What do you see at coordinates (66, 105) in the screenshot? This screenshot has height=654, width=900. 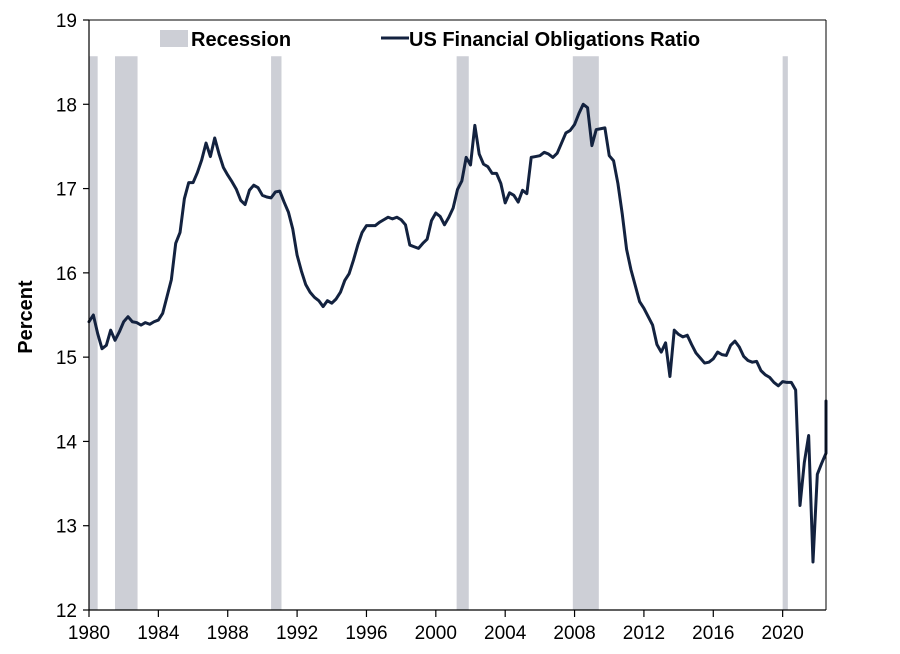 I see `y-tick-label-18: 18` at bounding box center [66, 105].